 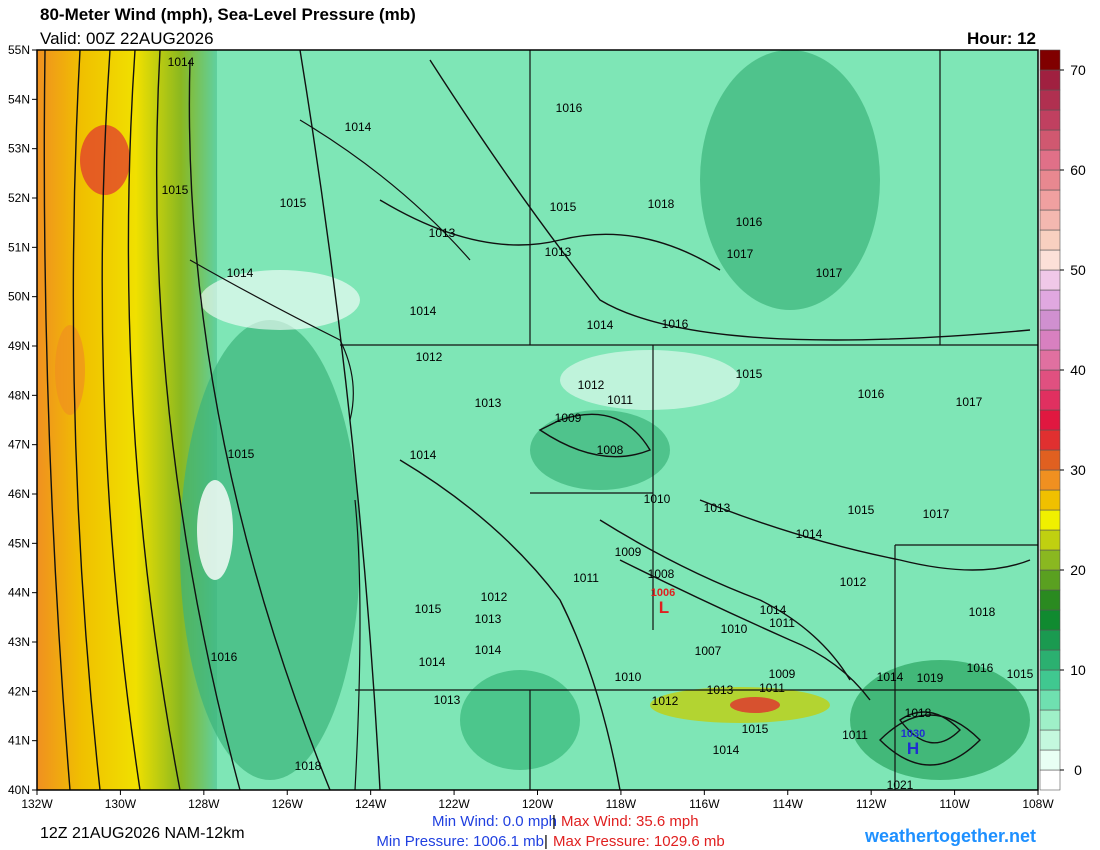 What do you see at coordinates (19, 790) in the screenshot?
I see `lat-label: 40N` at bounding box center [19, 790].